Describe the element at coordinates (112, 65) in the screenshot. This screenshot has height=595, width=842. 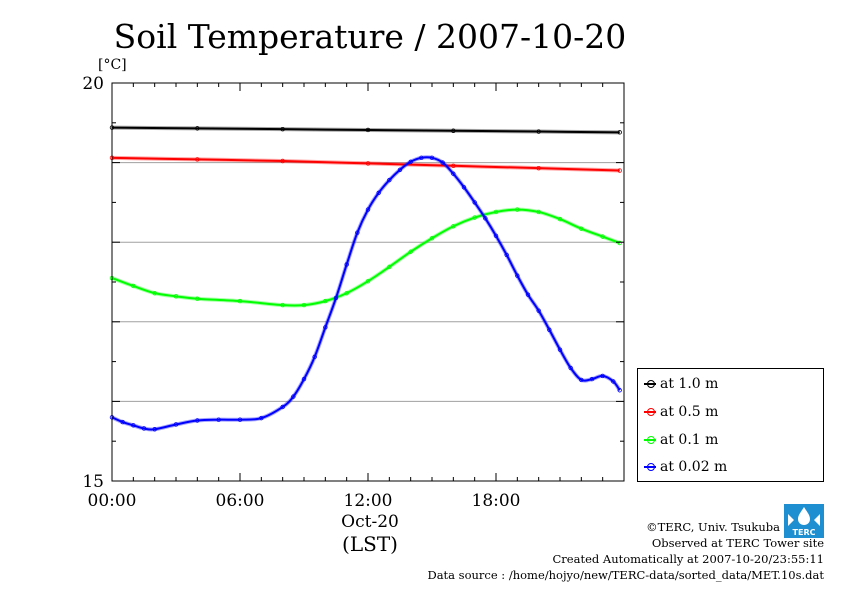
I see `y-axis-unit: [°C]` at that location.